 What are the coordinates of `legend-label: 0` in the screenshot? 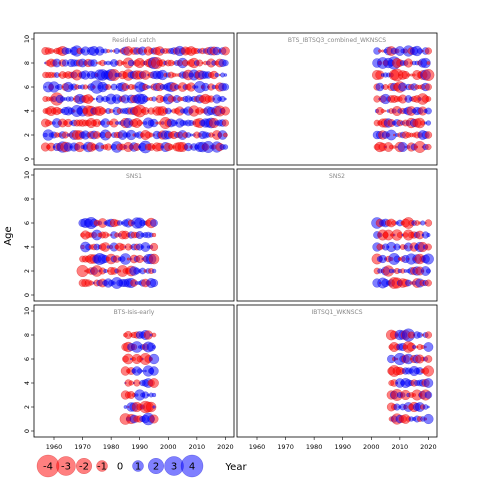 It's located at (120, 467).